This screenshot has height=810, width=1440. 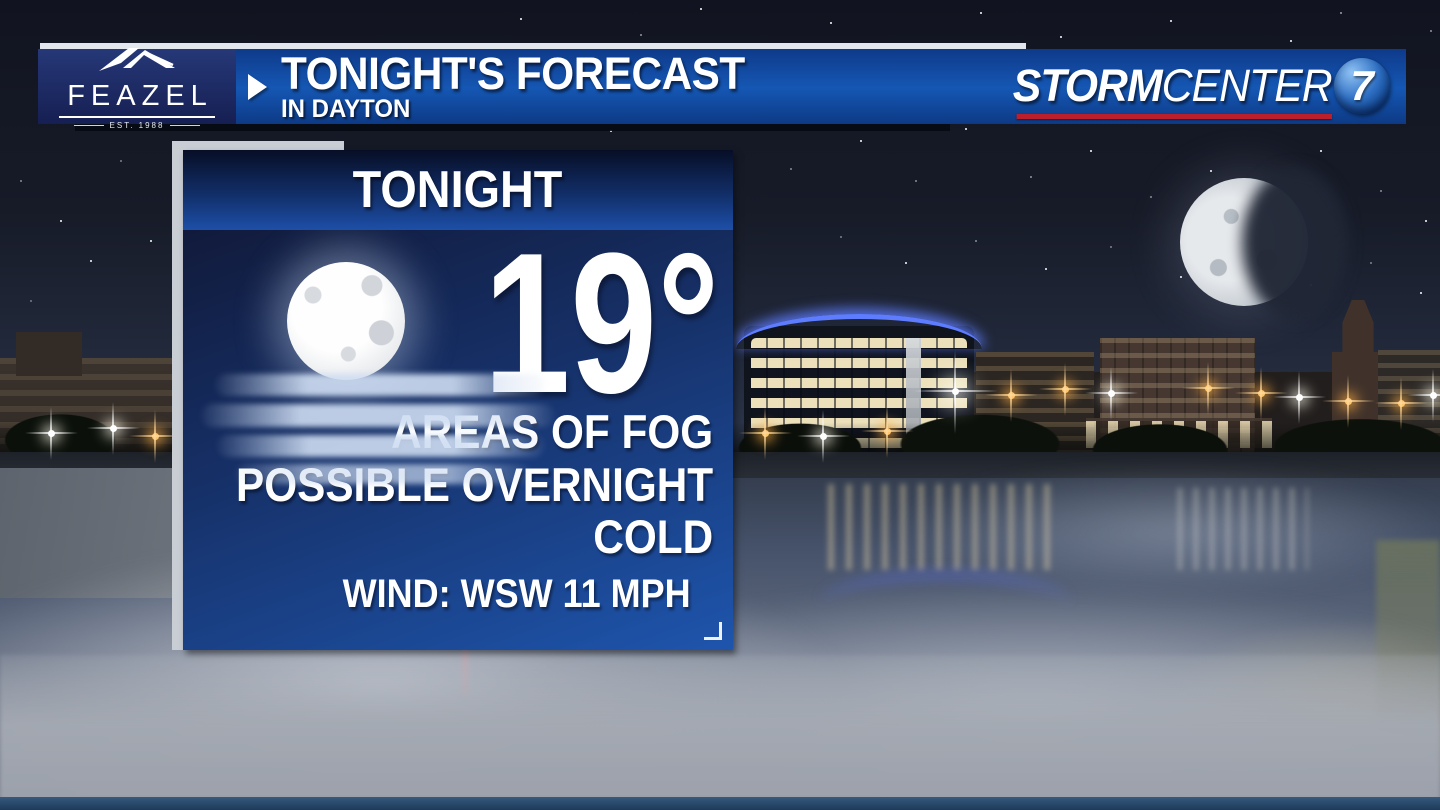 What do you see at coordinates (1243, 529) in the screenshot?
I see `light-reflection` at bounding box center [1243, 529].